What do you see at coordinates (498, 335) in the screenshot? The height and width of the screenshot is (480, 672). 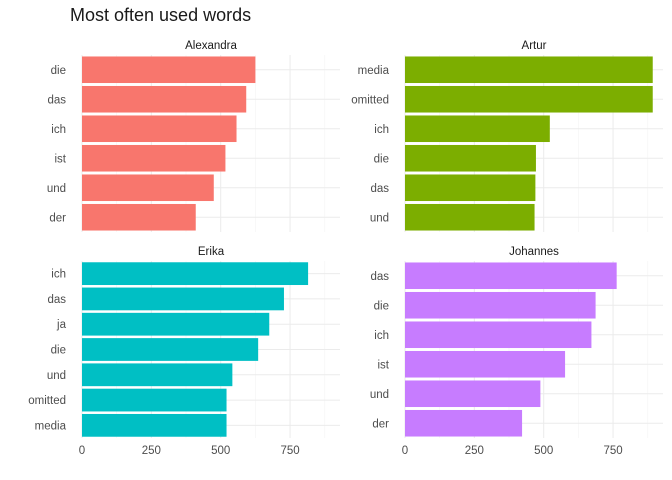 I see `bar-johannes-ich` at bounding box center [498, 335].